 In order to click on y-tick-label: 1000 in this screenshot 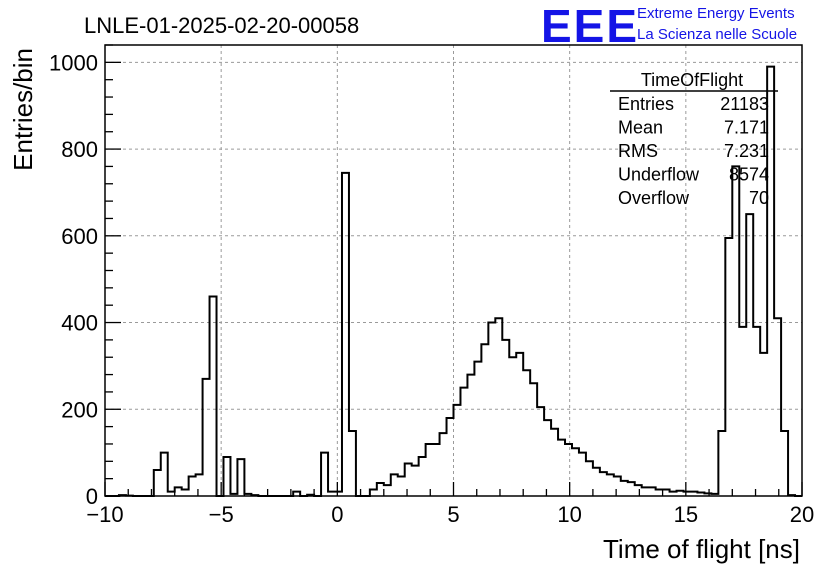, I will do `click(73, 62)`.